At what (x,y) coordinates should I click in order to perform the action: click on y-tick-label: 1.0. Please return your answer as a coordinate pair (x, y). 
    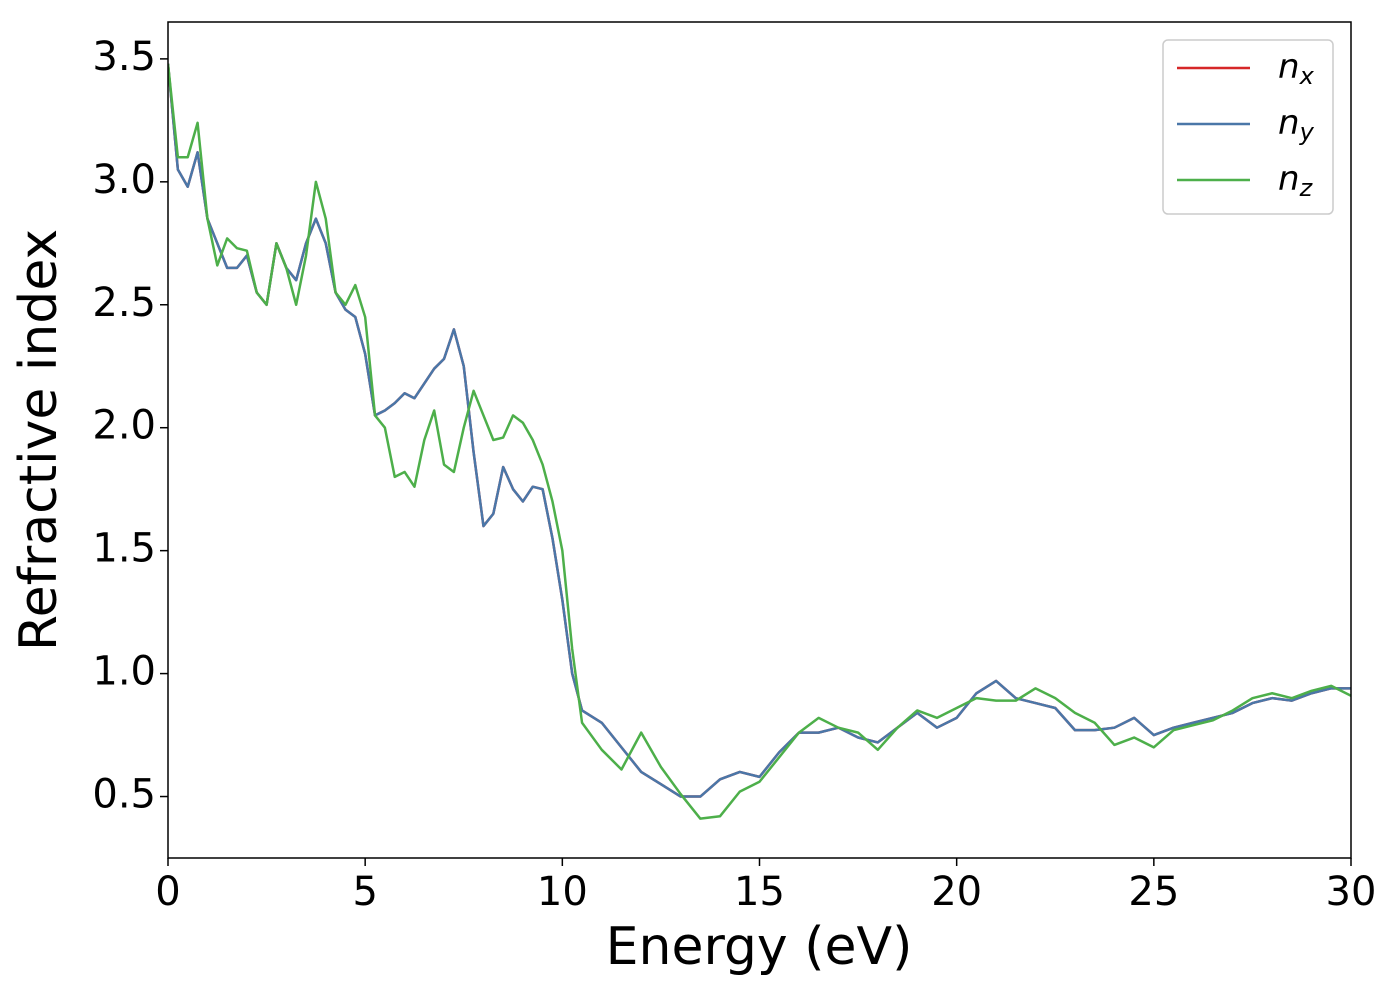
    Looking at the image, I should click on (124, 672).